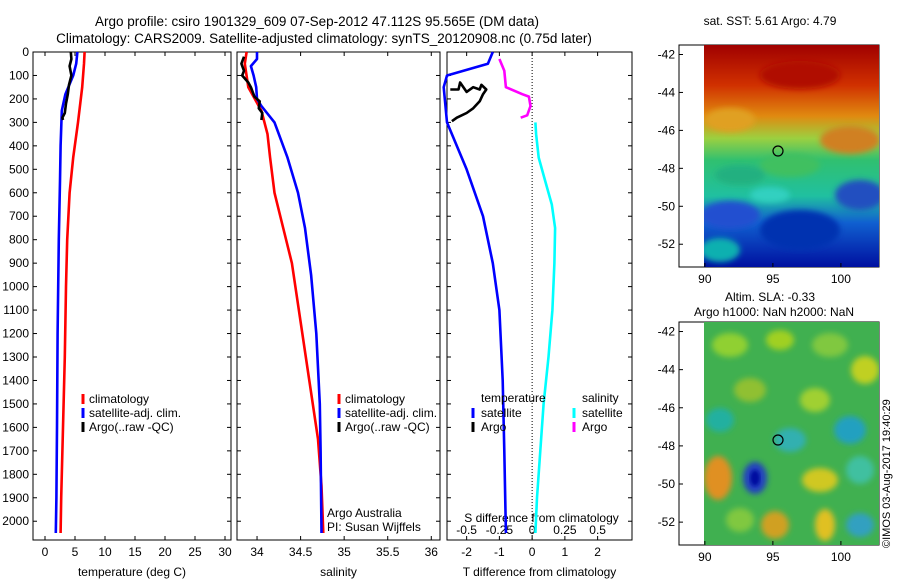 Image resolution: width=900 pixels, height=580 pixels. Describe the element at coordinates (15, 474) in the screenshot. I see `ytick-label: 1800` at that location.